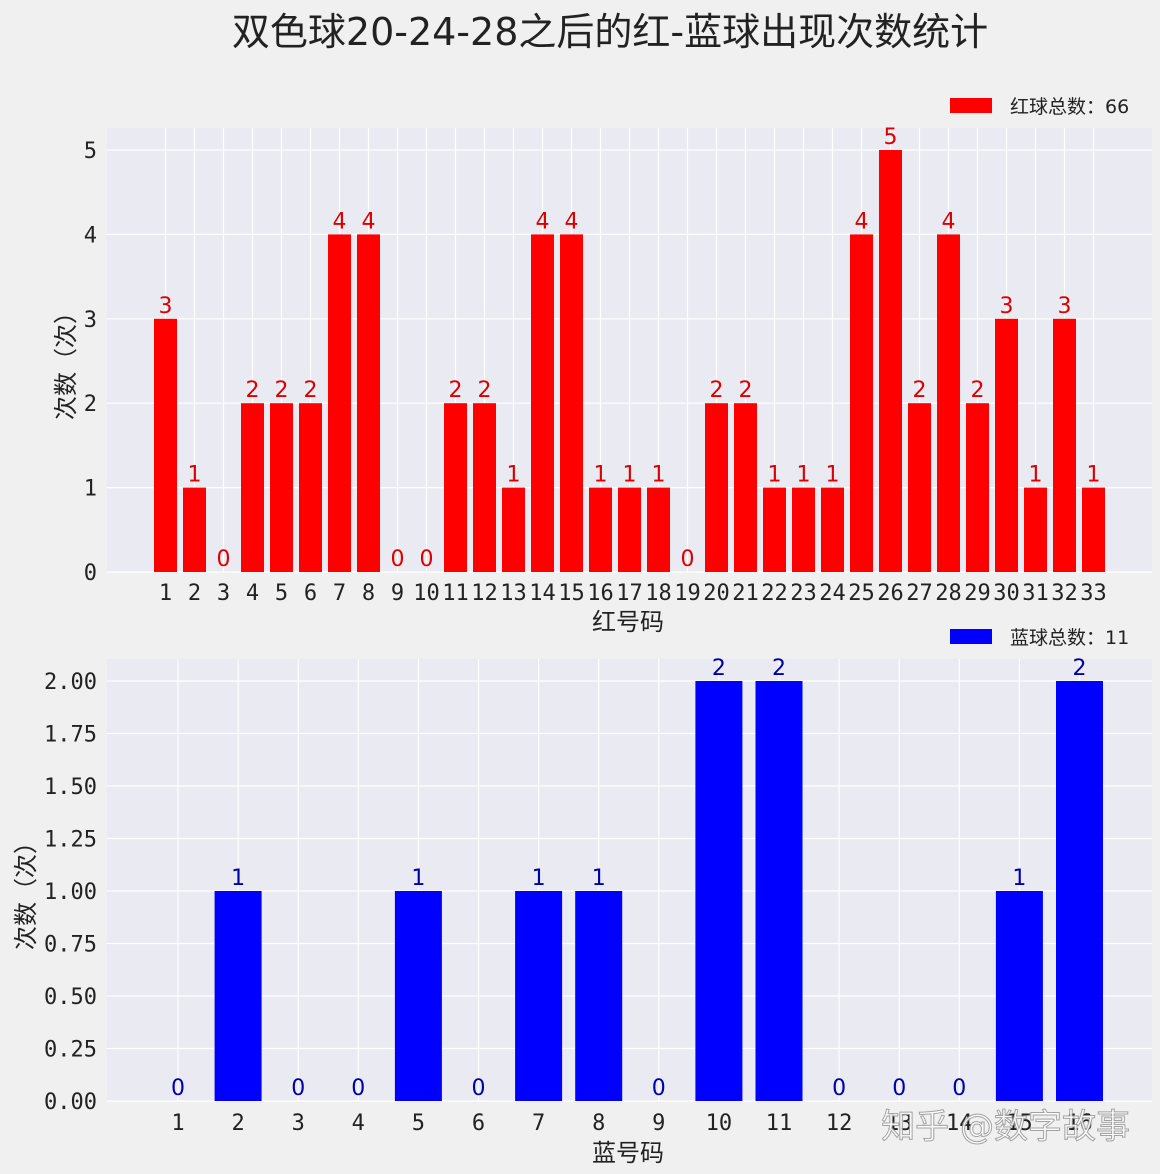 This screenshot has height=1174, width=1160. Describe the element at coordinates (456, 390) in the screenshot. I see `data-label-11: 2` at that location.